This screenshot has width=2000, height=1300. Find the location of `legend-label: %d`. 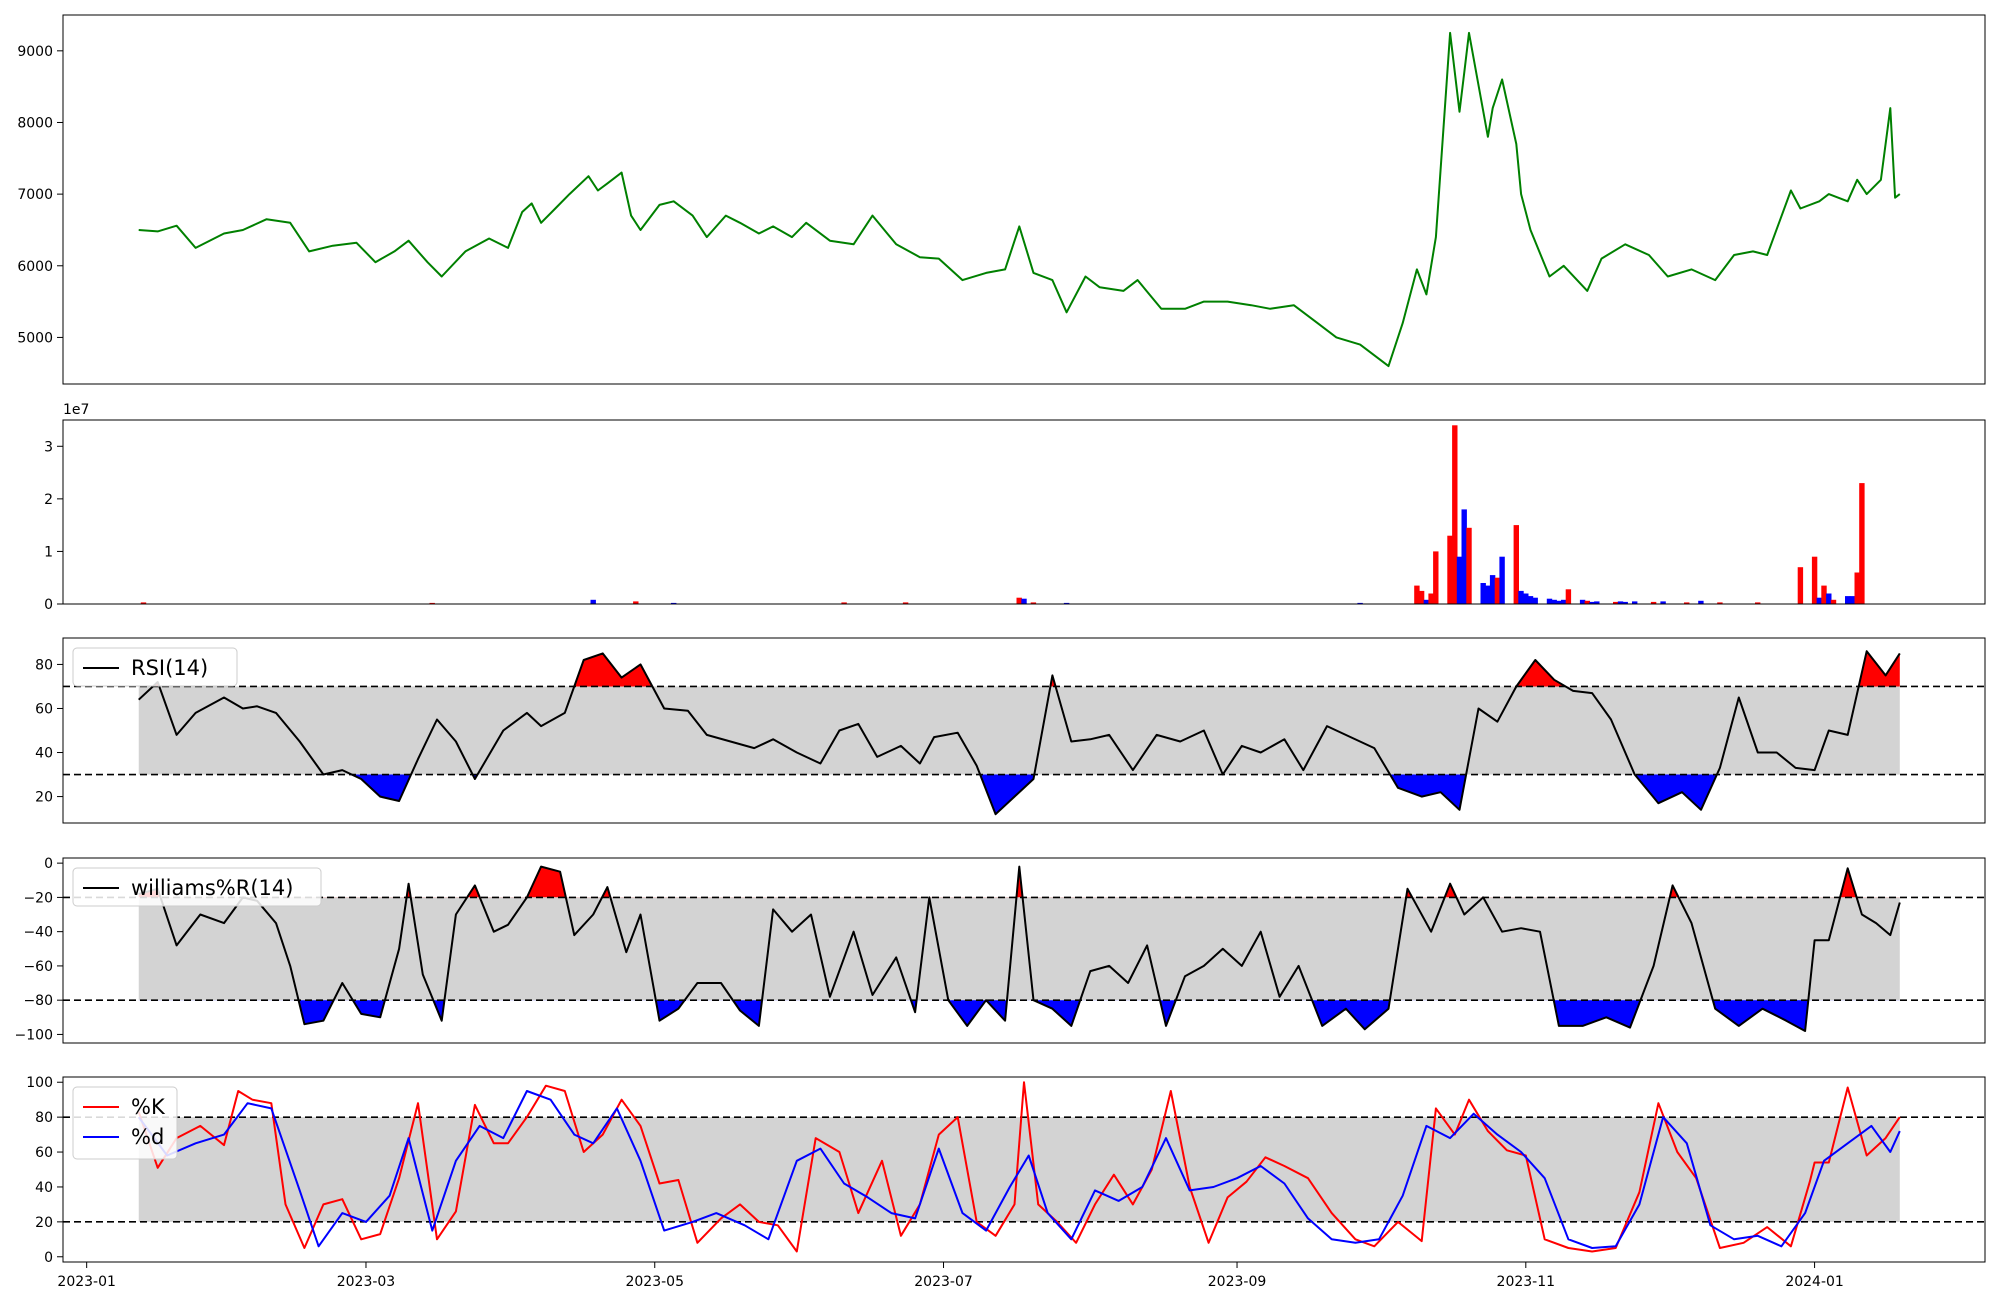

legend-label: %d is located at coordinates (147, 1137).